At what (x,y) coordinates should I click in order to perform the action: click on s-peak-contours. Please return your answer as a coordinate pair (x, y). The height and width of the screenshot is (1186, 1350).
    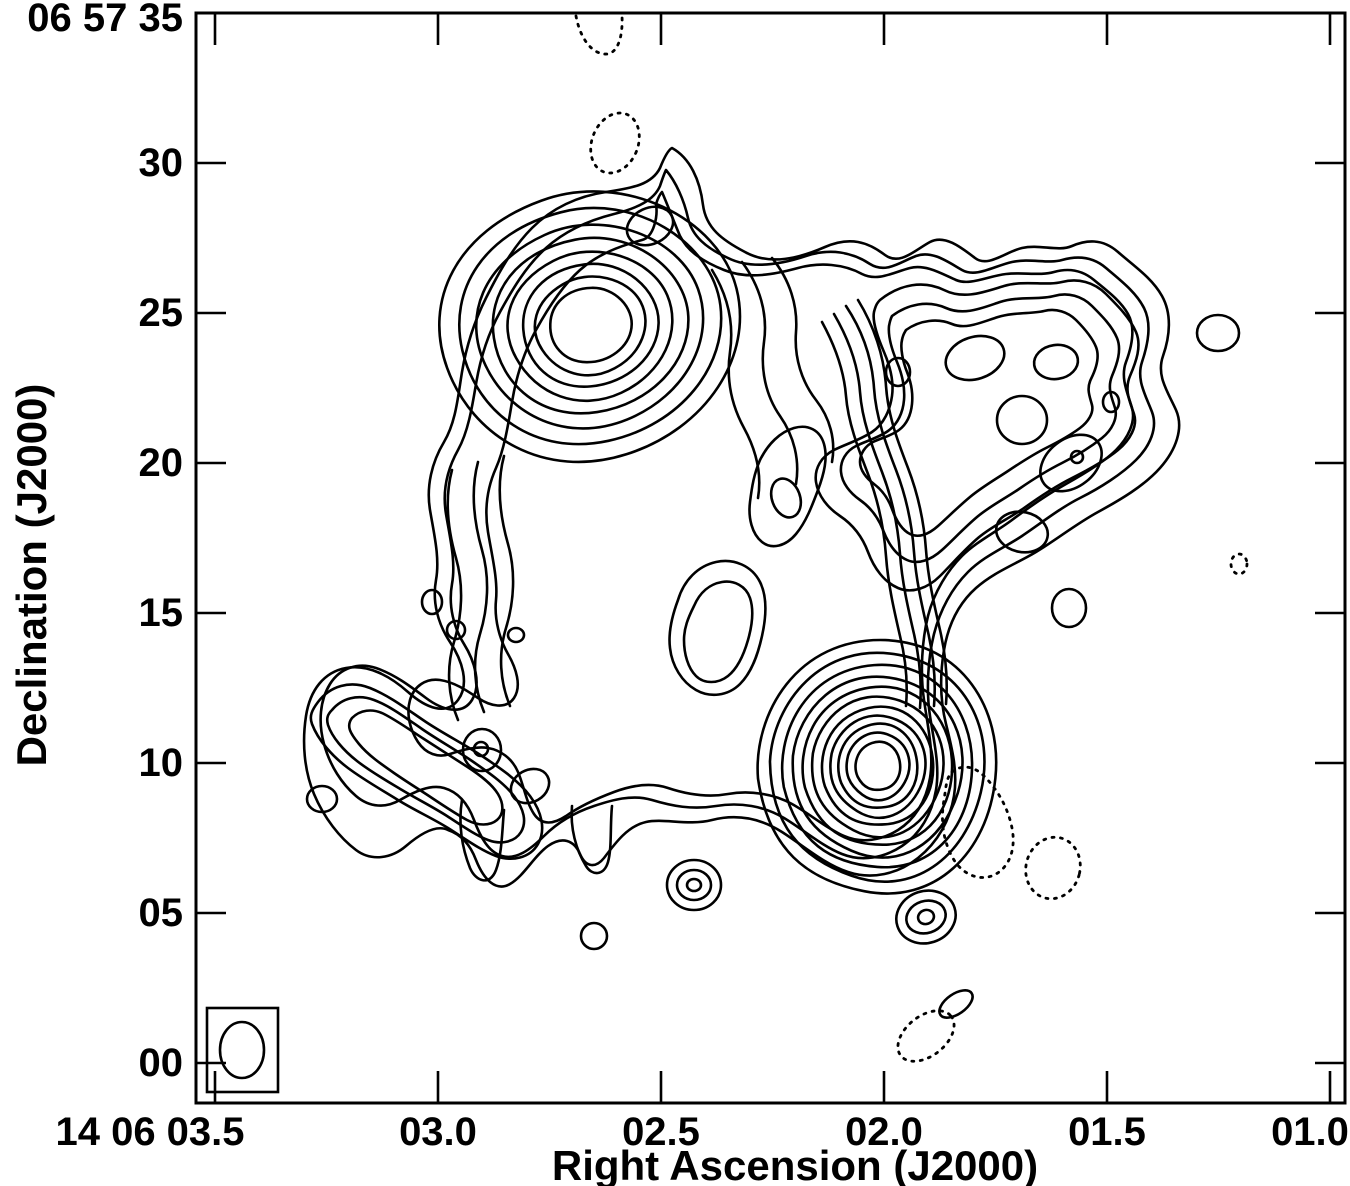
    Looking at the image, I should click on (877, 766).